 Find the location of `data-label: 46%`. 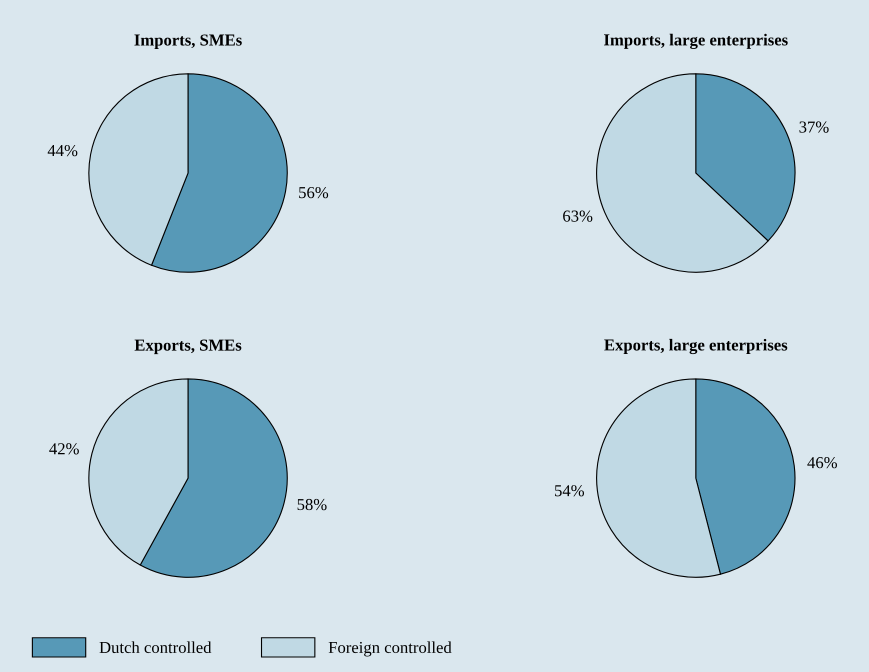

data-label: 46% is located at coordinates (822, 462).